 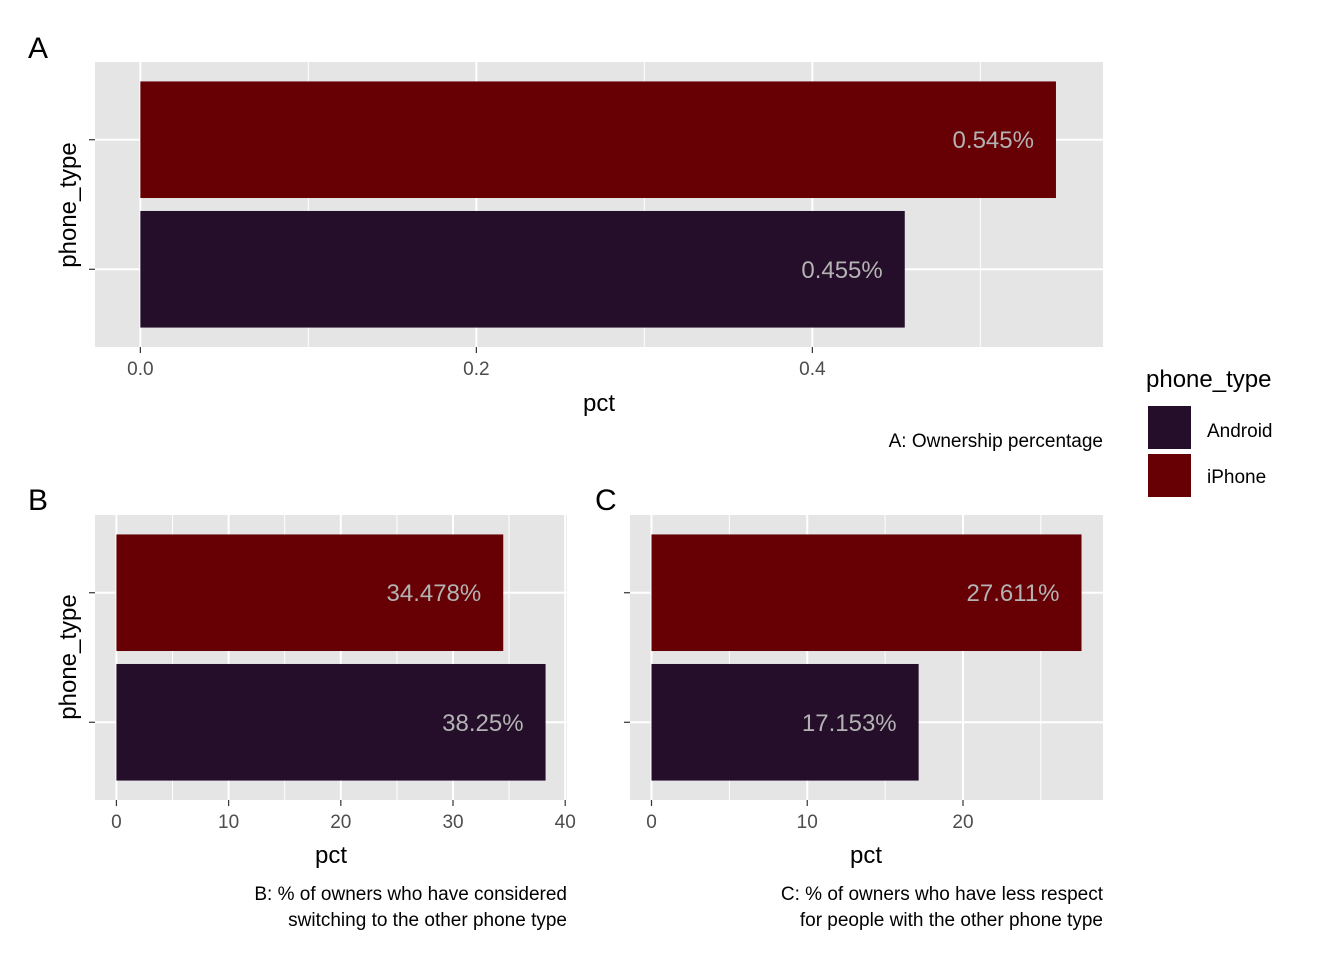 I want to click on caption-line: A: Ownership percentage, so click(x=996, y=441).